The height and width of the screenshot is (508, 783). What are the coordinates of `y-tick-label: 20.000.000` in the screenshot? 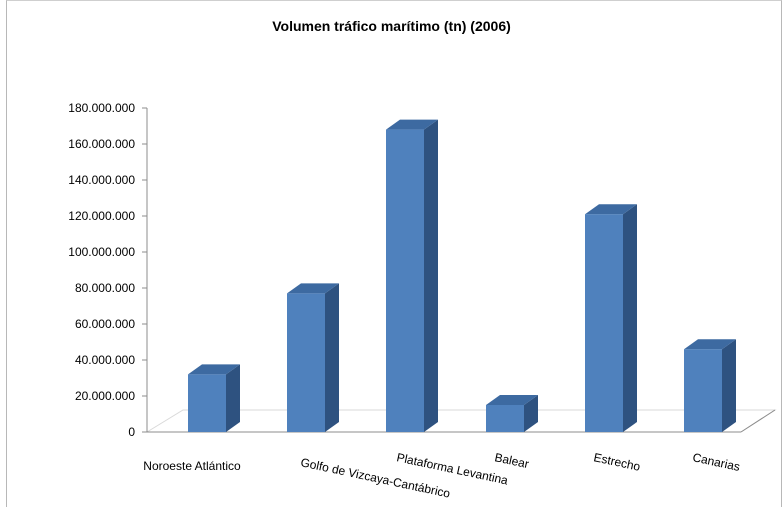 It's located at (105, 396).